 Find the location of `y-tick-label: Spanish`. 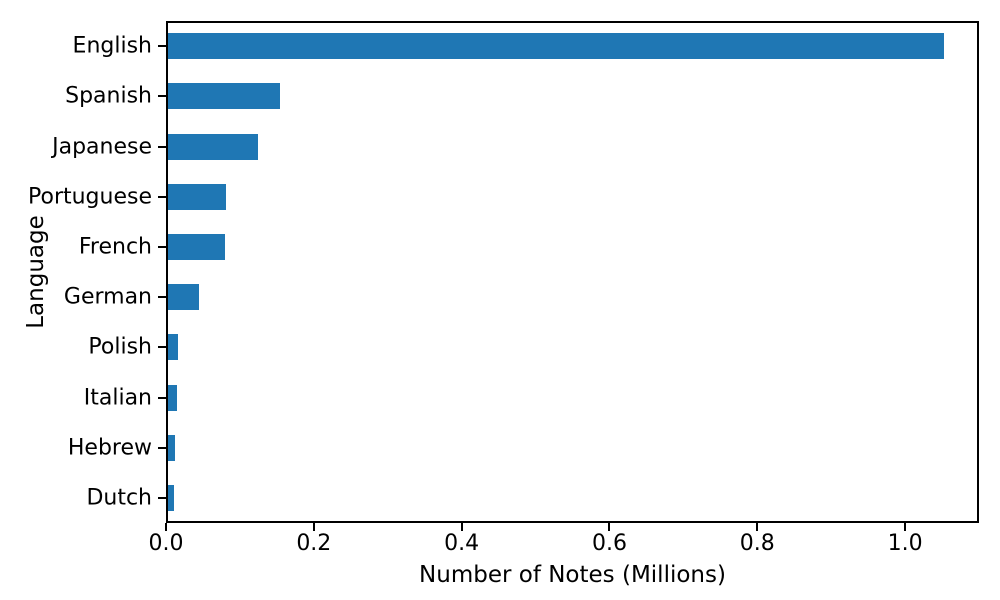

y-tick-label: Spanish is located at coordinates (108, 96).